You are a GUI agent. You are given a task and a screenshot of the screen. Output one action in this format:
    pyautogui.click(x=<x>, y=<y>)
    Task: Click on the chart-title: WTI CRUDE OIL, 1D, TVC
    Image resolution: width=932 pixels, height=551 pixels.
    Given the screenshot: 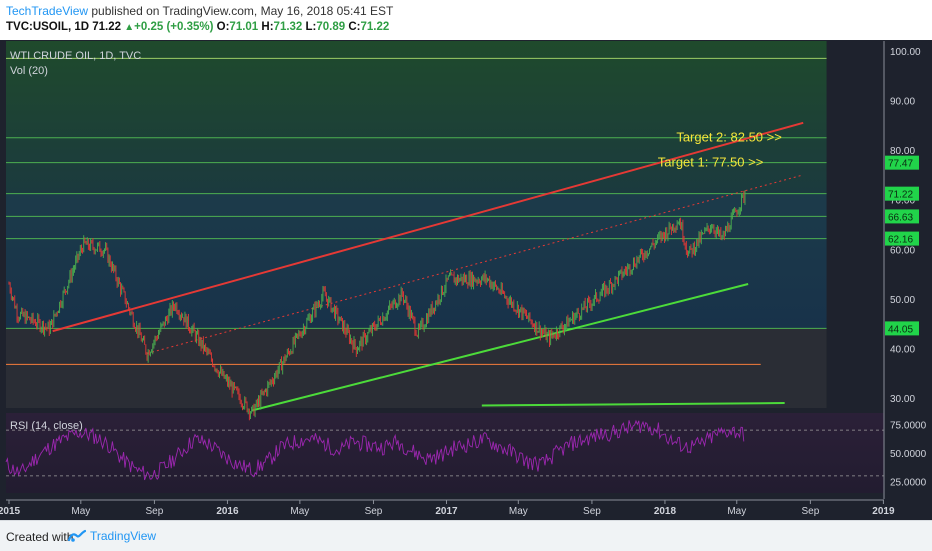 What is the action you would take?
    pyautogui.click(x=76, y=56)
    